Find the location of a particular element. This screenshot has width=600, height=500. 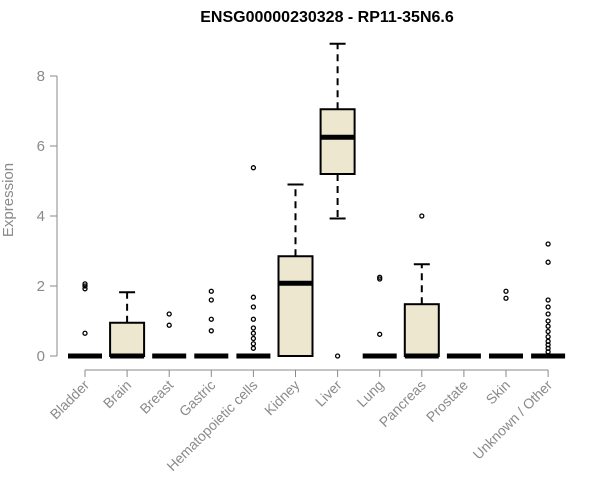

x-tick-label: Bladder is located at coordinates (70, 400).